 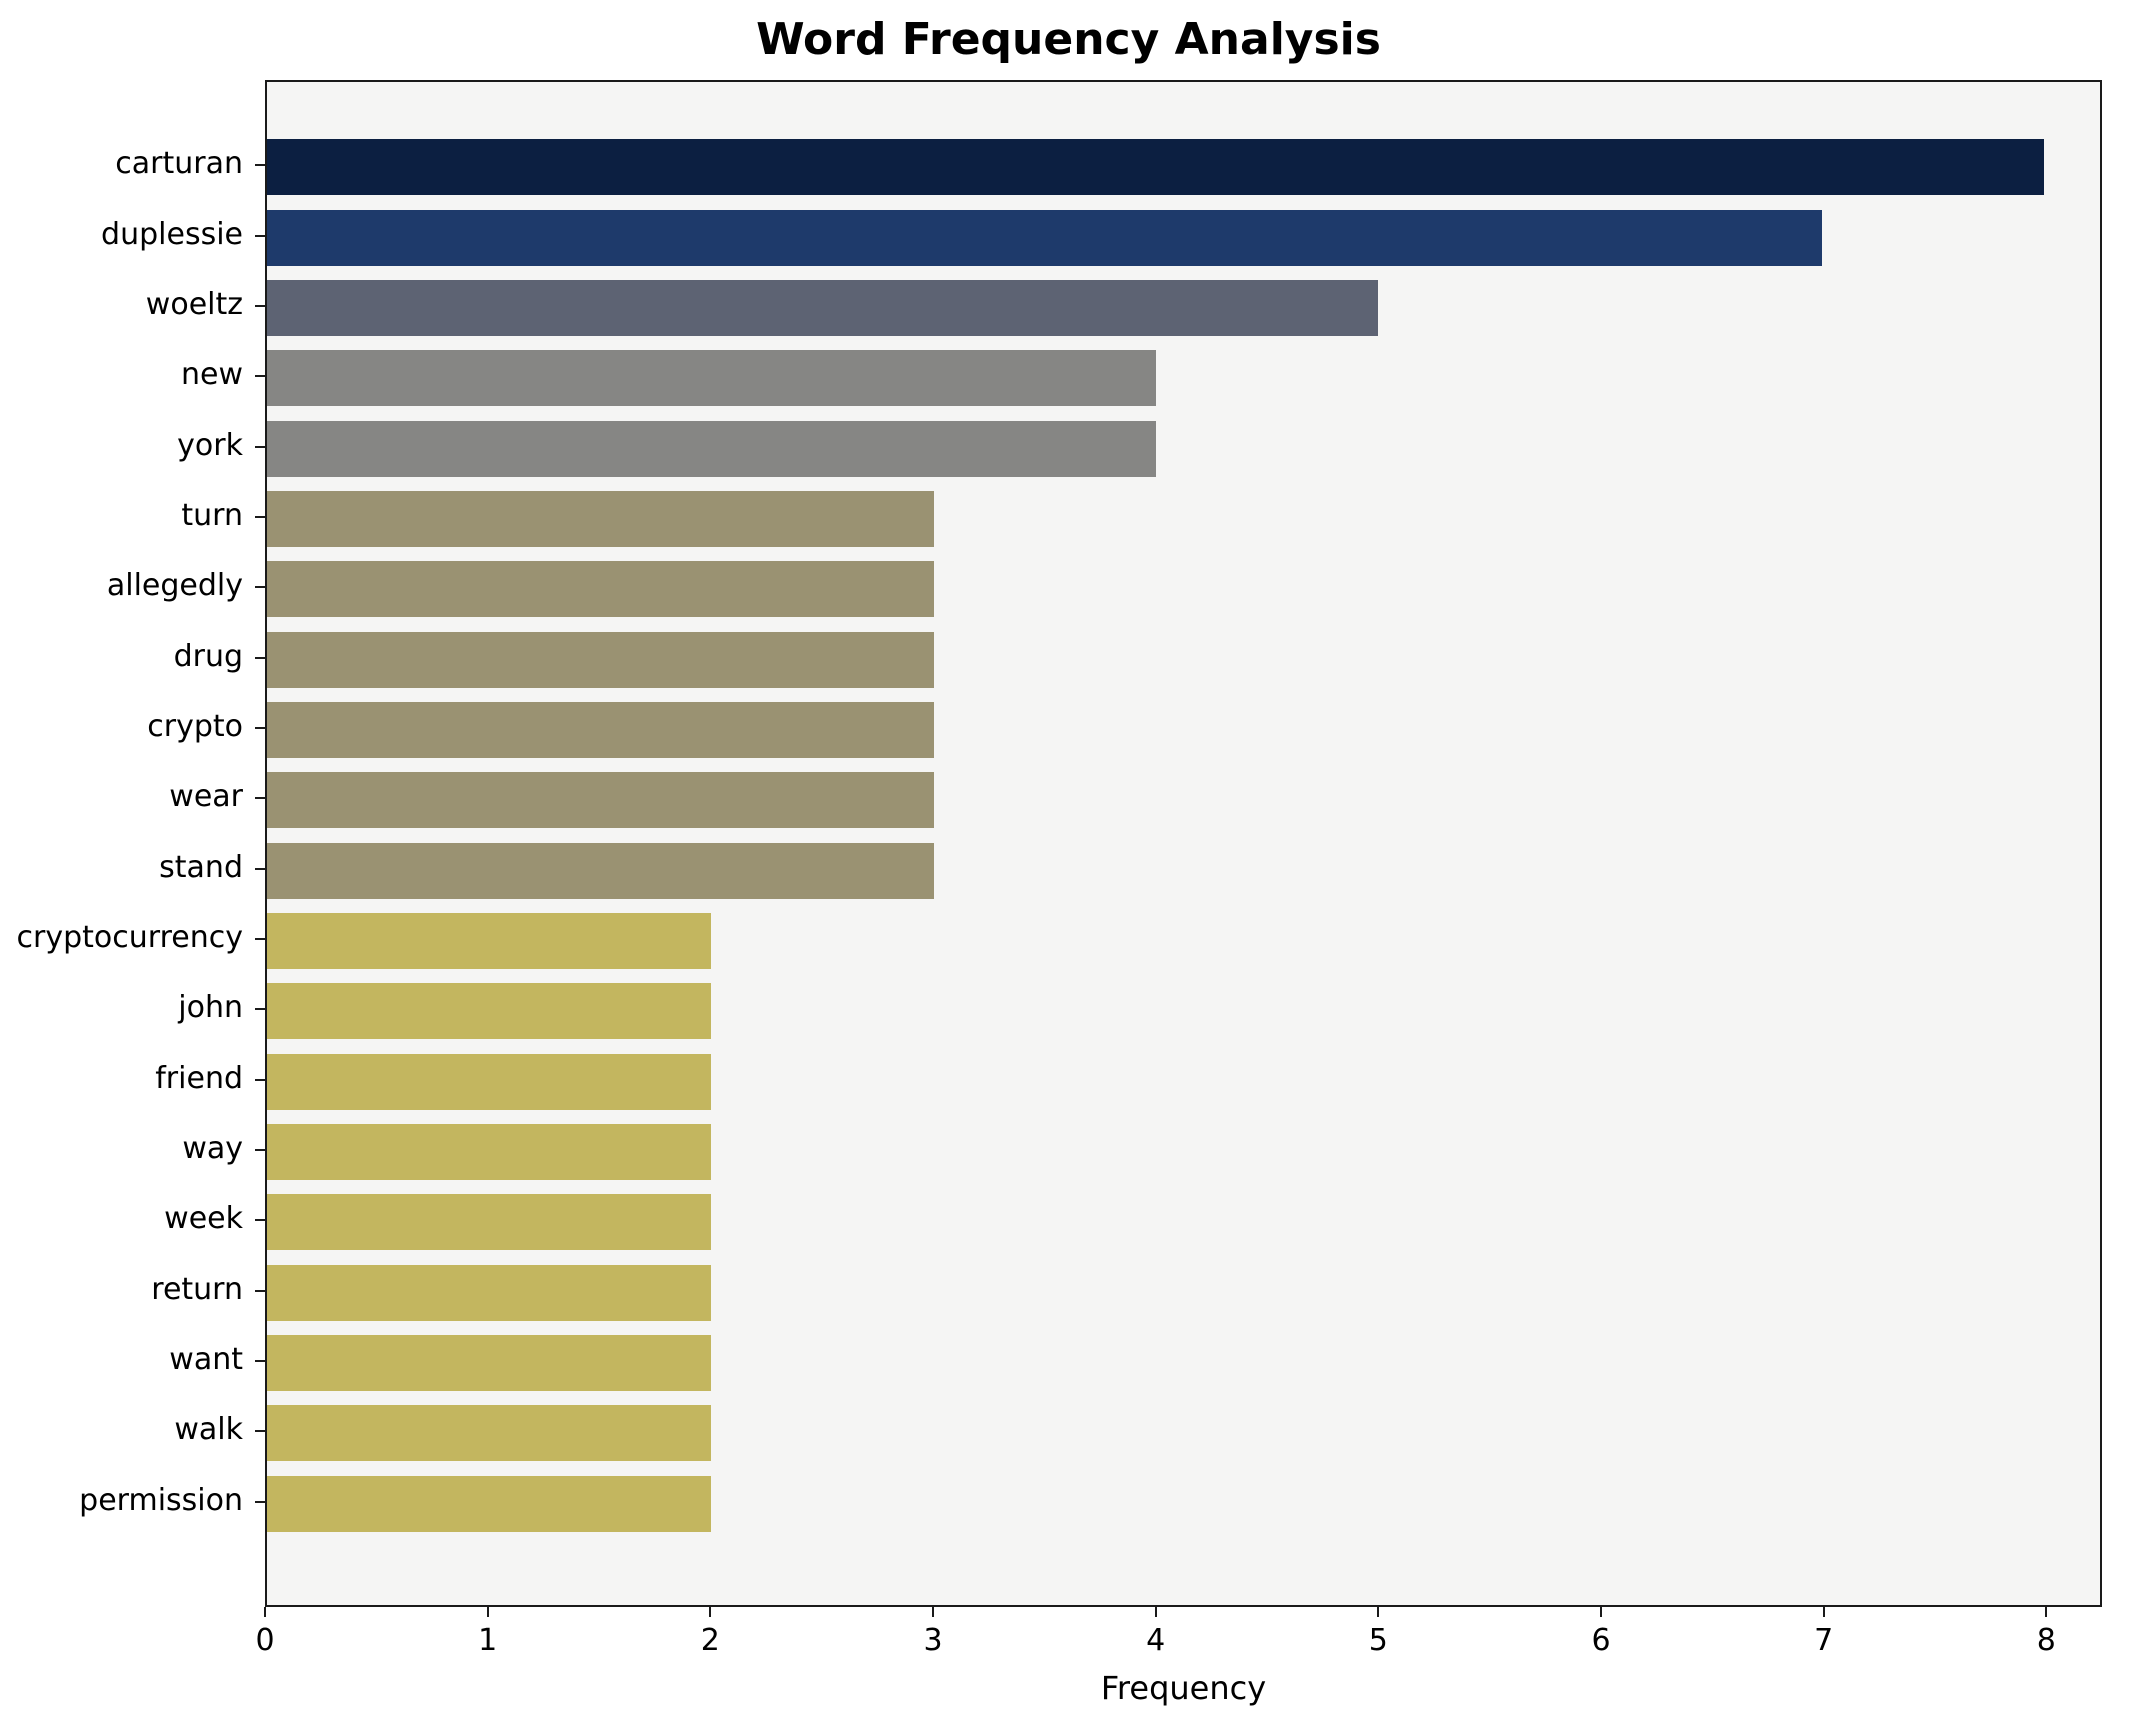 I want to click on bar-way, so click(x=489, y=1152).